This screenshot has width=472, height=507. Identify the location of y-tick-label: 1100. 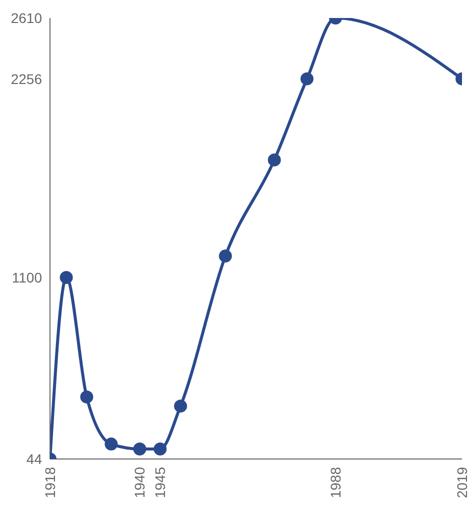
(27, 277).